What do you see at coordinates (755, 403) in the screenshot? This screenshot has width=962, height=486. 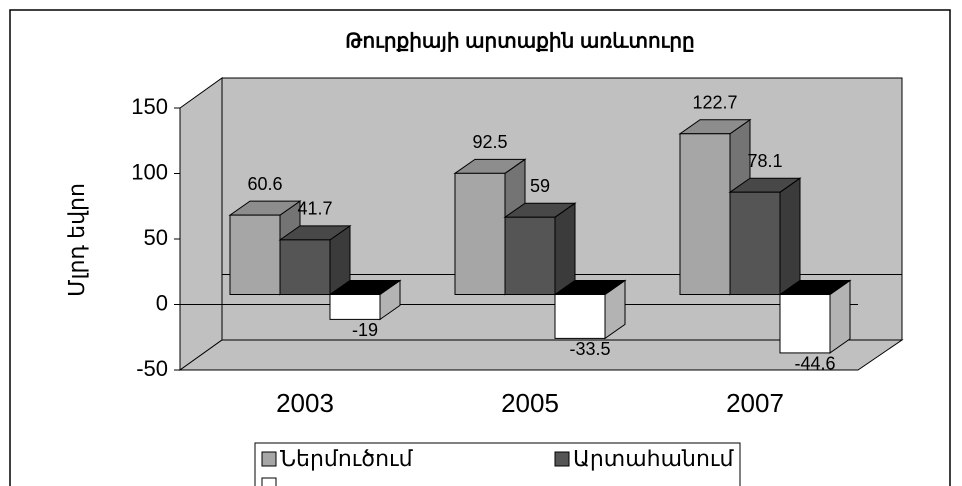 I see `x-tick-label: 2007` at bounding box center [755, 403].